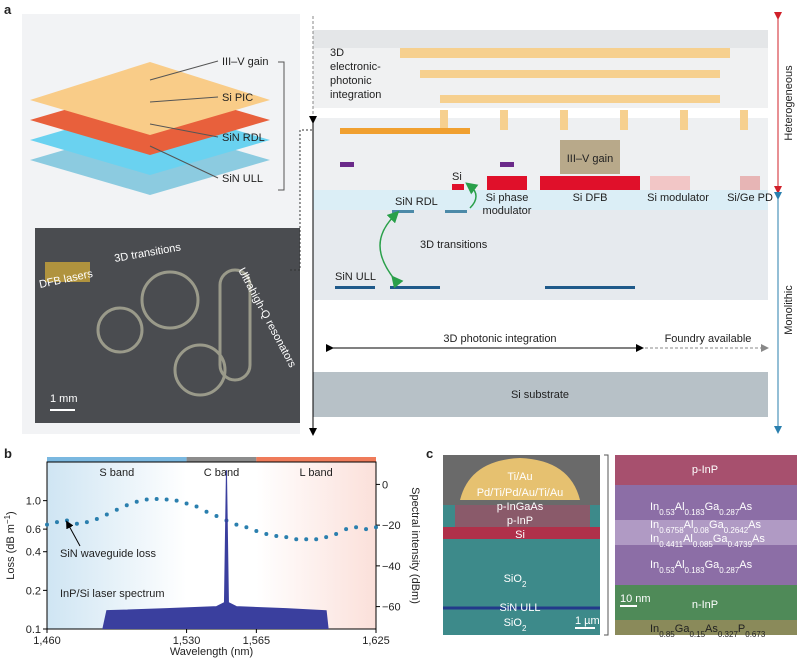 This screenshot has width=800, height=662. What do you see at coordinates (281, 126) in the screenshot?
I see `bracket` at bounding box center [281, 126].